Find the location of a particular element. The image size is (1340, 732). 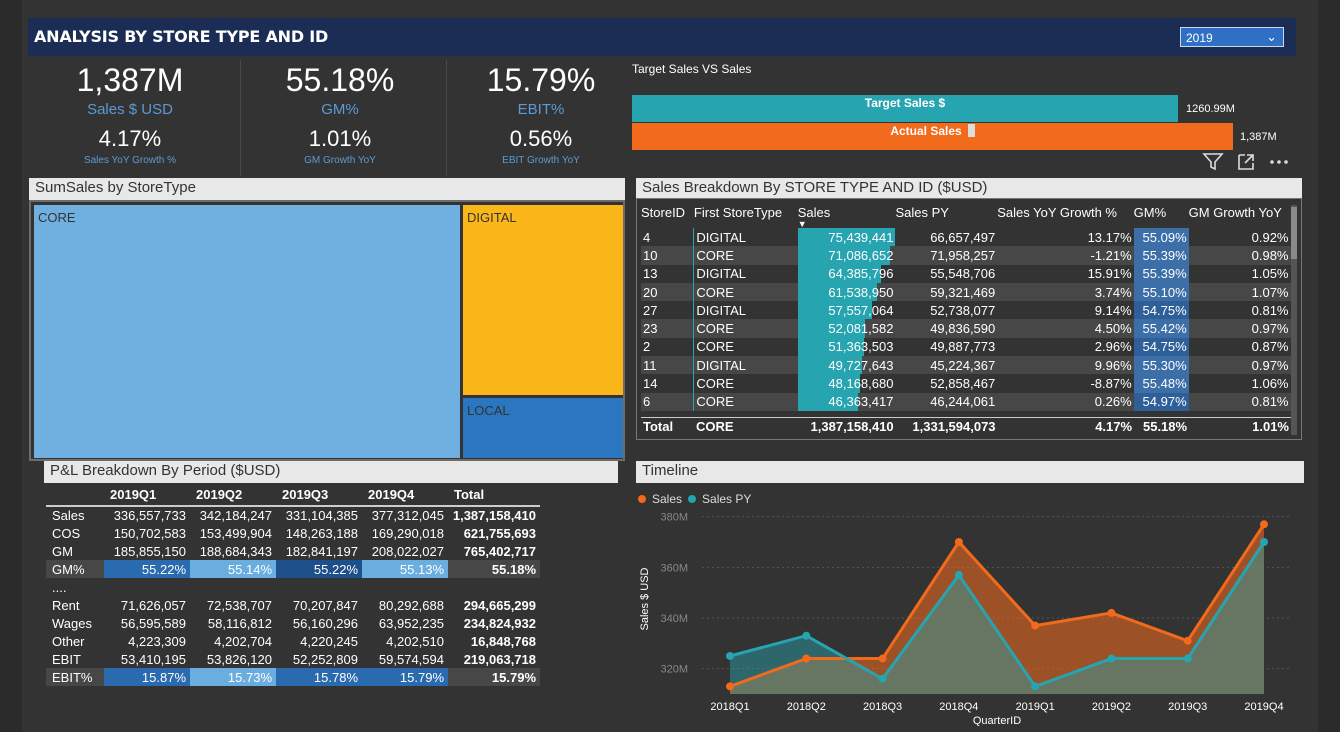

cell-value: 58,116,812 is located at coordinates (239, 623).